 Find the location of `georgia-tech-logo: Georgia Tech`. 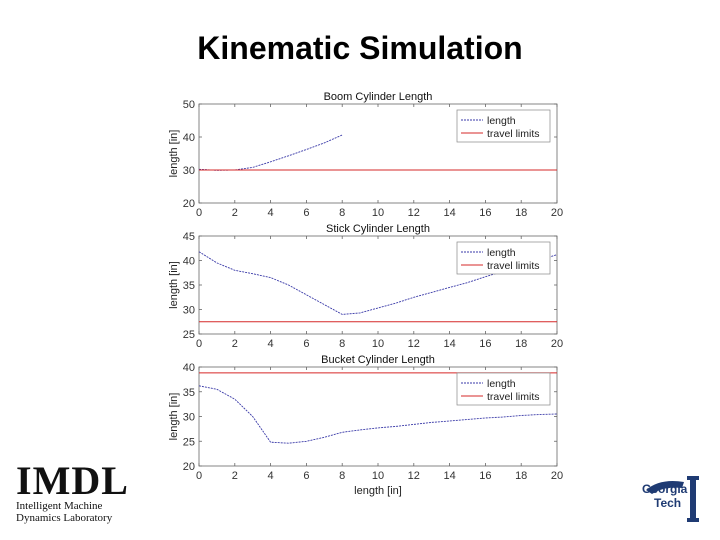

georgia-tech-logo: Georgia Tech is located at coordinates (675, 500).